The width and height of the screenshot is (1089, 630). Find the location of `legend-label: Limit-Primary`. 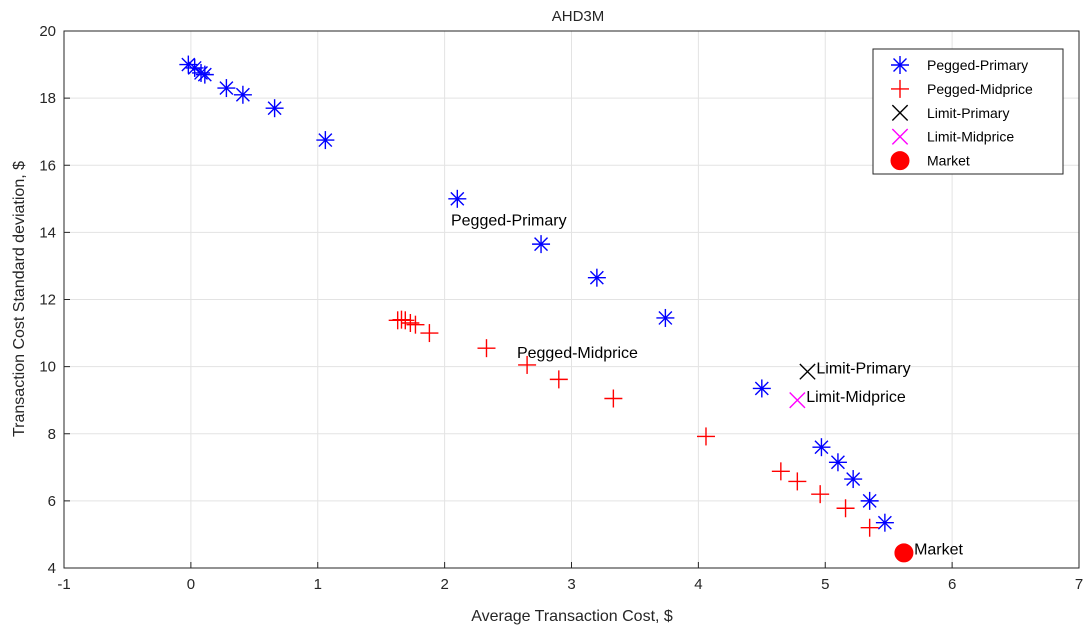

legend-label: Limit-Primary is located at coordinates (968, 113).